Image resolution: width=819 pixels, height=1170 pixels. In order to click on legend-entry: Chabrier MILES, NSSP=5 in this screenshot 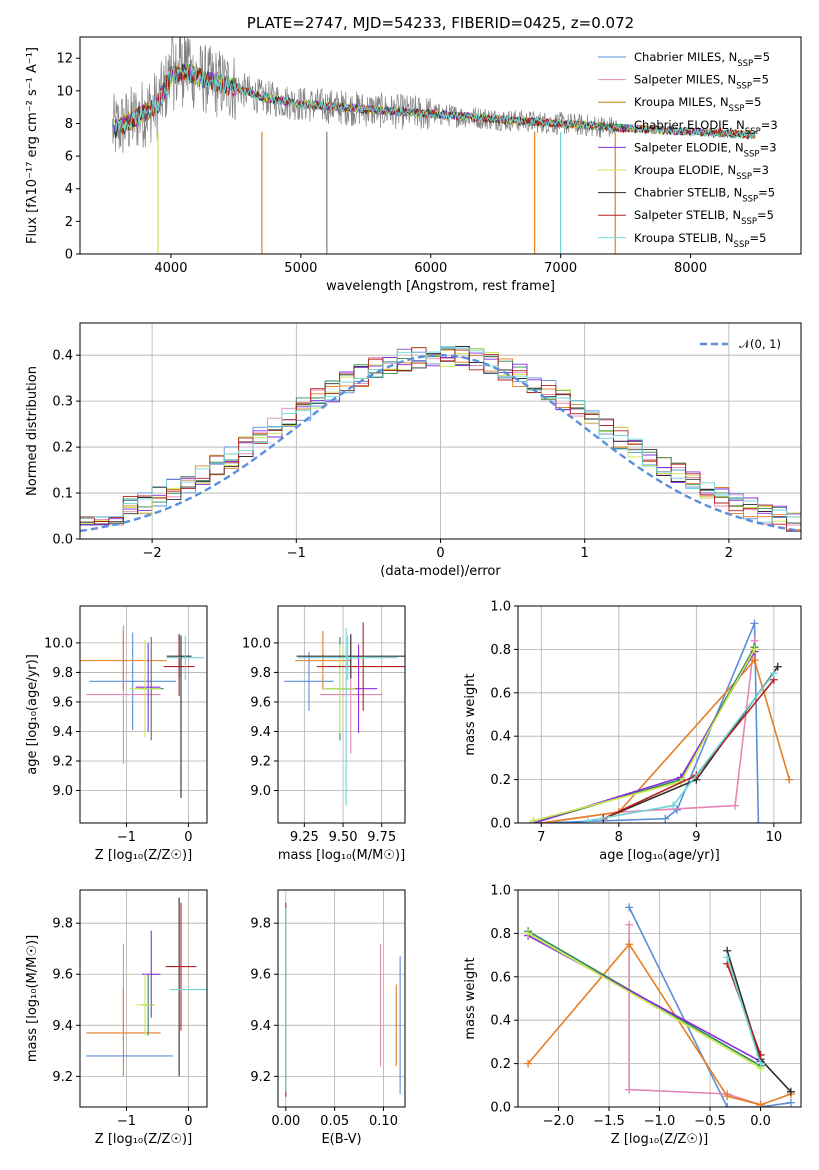, I will do `click(702, 59)`.